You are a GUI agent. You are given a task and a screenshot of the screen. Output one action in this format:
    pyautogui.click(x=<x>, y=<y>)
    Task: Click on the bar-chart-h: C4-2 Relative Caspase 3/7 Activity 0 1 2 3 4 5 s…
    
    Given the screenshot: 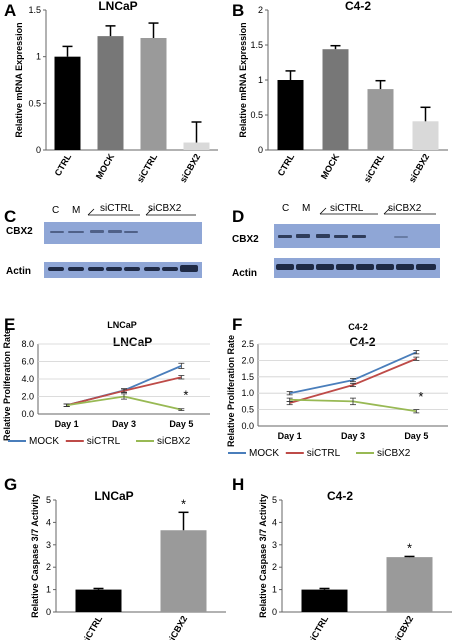 What is the action you would take?
    pyautogui.click(x=355, y=564)
    